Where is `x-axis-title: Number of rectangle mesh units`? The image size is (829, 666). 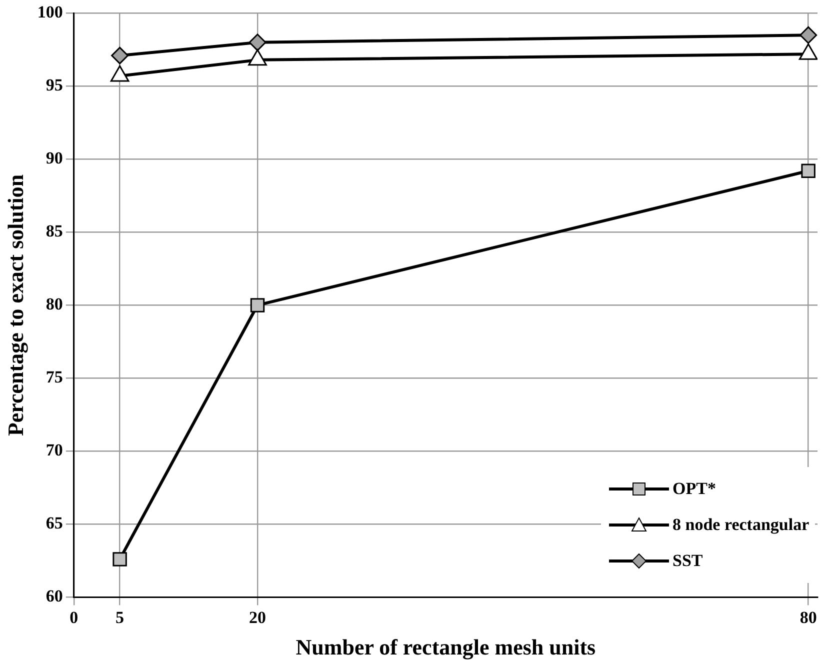 x-axis-title: Number of rectangle mesh units is located at coordinates (446, 647).